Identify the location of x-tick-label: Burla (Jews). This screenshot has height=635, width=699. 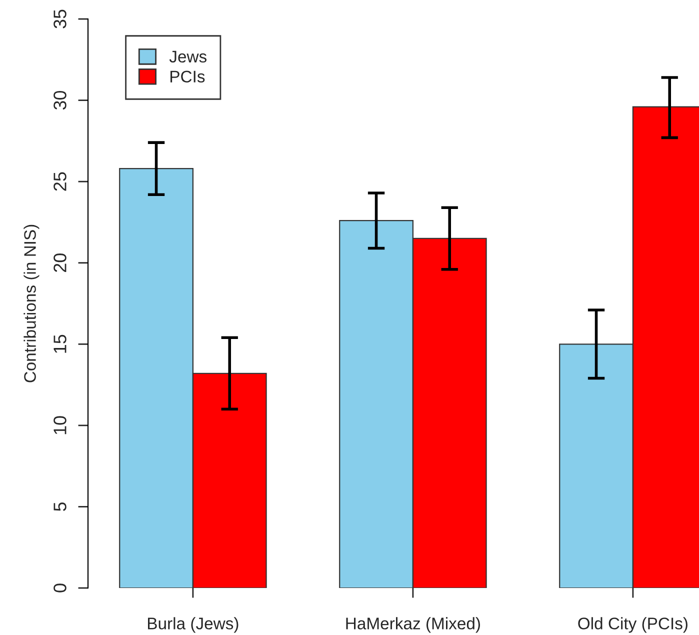
(193, 625).